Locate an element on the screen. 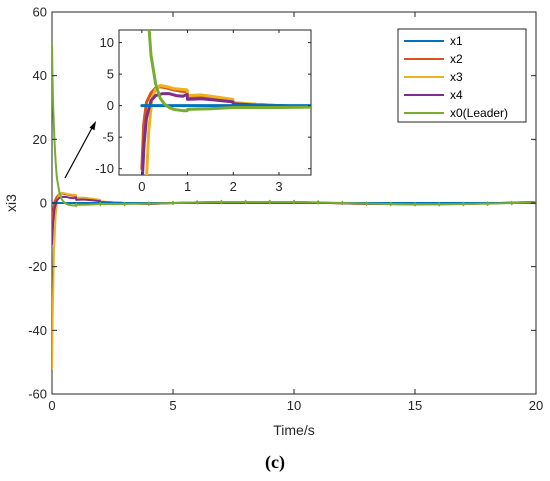 Image resolution: width=550 pixels, height=481 pixels. y-tick-label: 10 is located at coordinates (107, 42).